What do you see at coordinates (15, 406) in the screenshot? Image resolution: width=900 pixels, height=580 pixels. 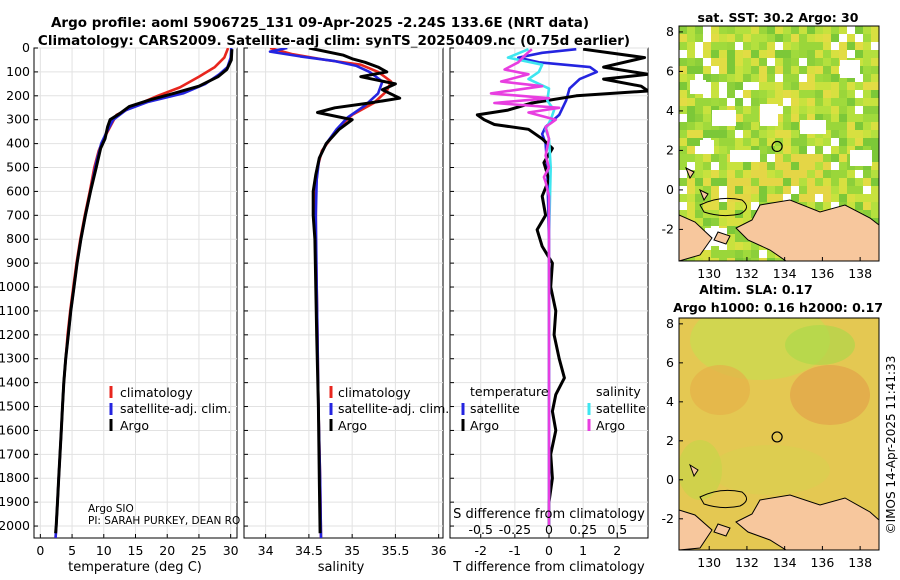 I see `depth-tick-label: 1500` at bounding box center [15, 406].